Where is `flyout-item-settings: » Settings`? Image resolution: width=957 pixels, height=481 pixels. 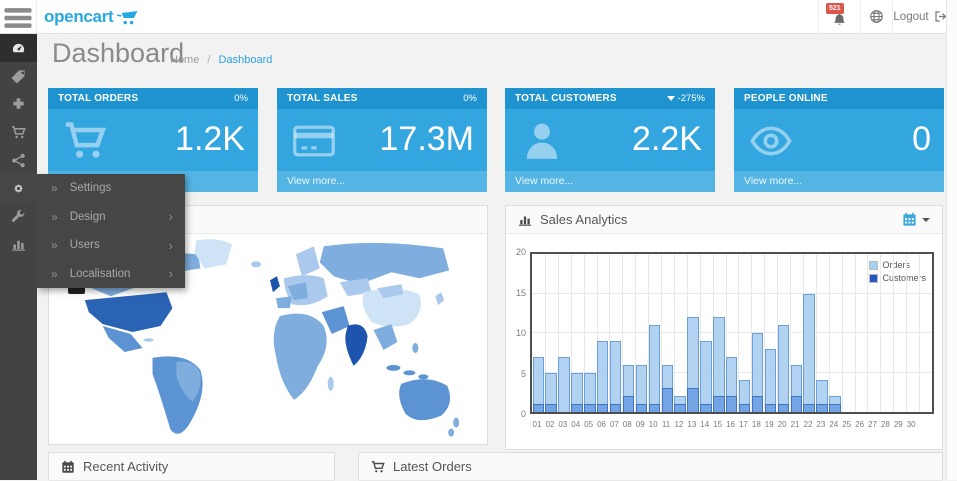 flyout-item-settings: » Settings is located at coordinates (111, 188).